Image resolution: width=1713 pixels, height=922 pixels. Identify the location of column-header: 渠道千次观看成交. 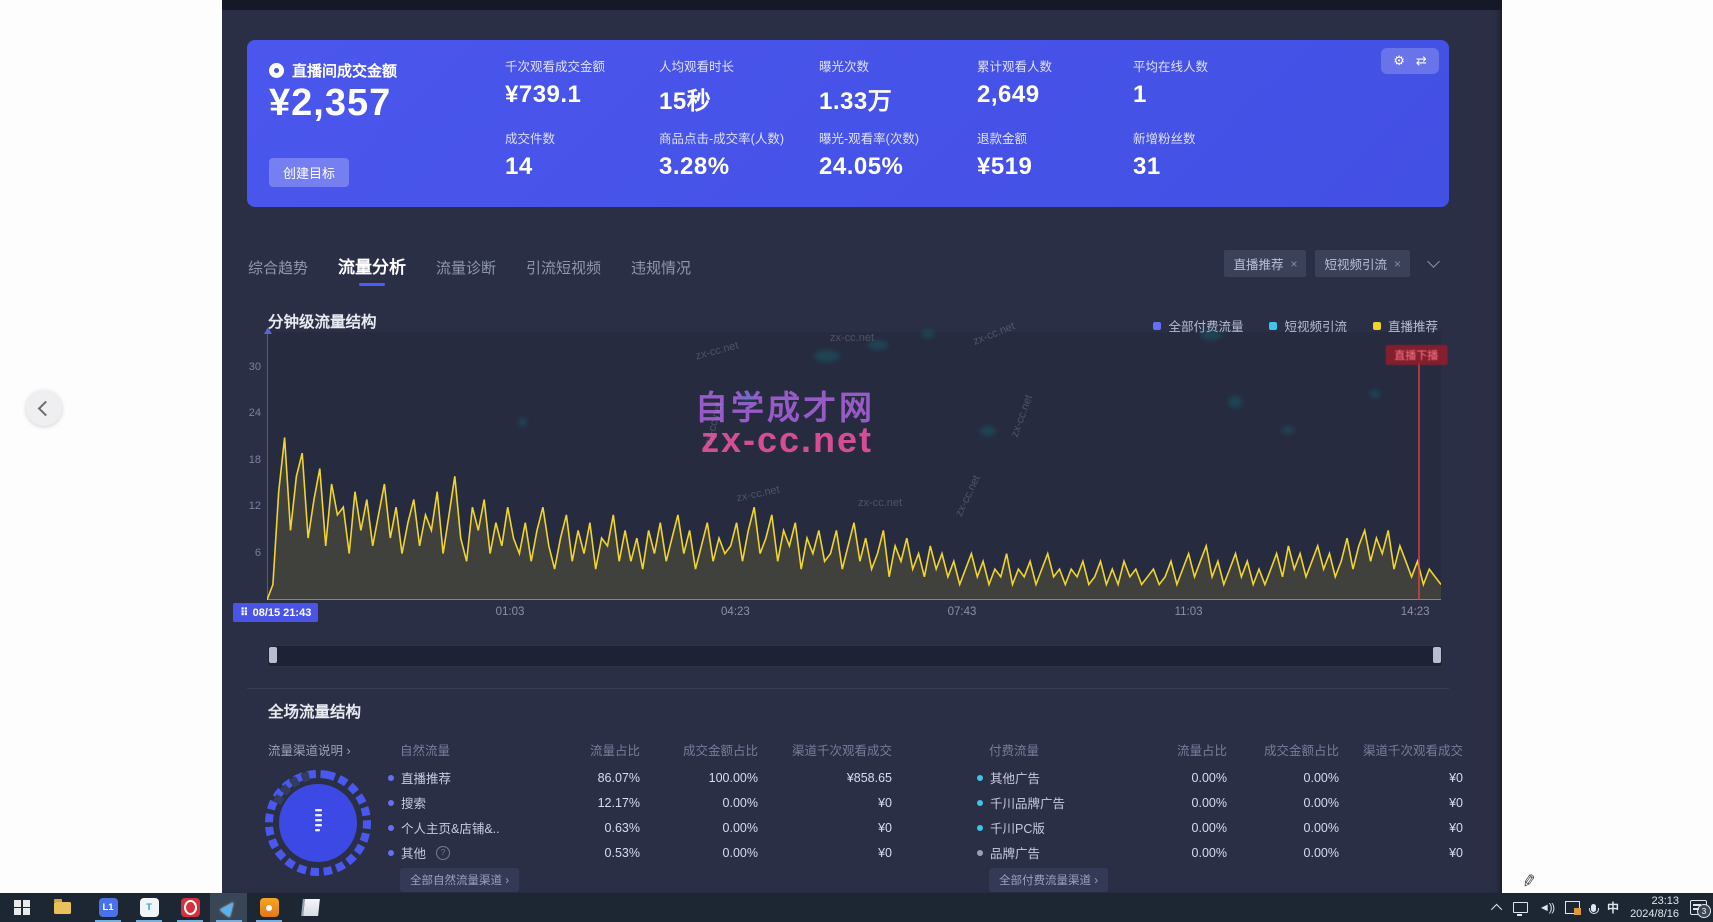
(1412, 750).